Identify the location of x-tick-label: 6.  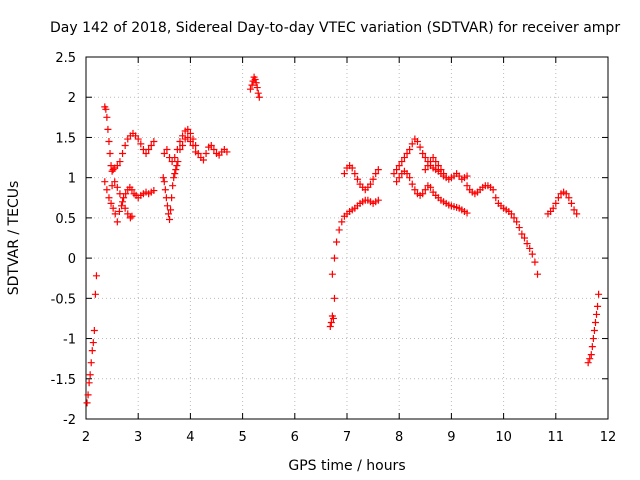
(295, 437).